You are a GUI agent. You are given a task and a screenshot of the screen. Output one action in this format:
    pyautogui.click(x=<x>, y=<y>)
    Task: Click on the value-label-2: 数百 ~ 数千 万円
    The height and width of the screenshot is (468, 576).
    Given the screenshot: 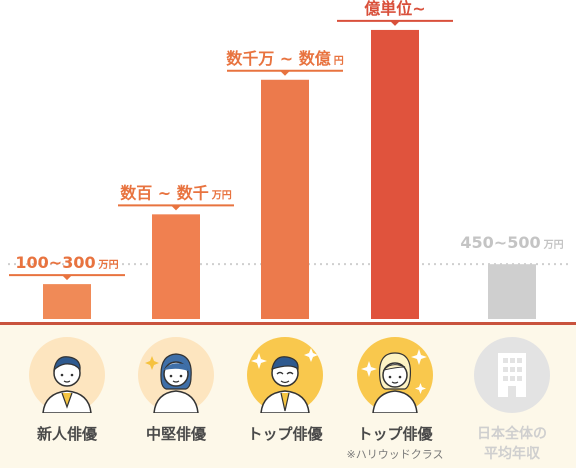 What is the action you would take?
    pyautogui.click(x=176, y=192)
    